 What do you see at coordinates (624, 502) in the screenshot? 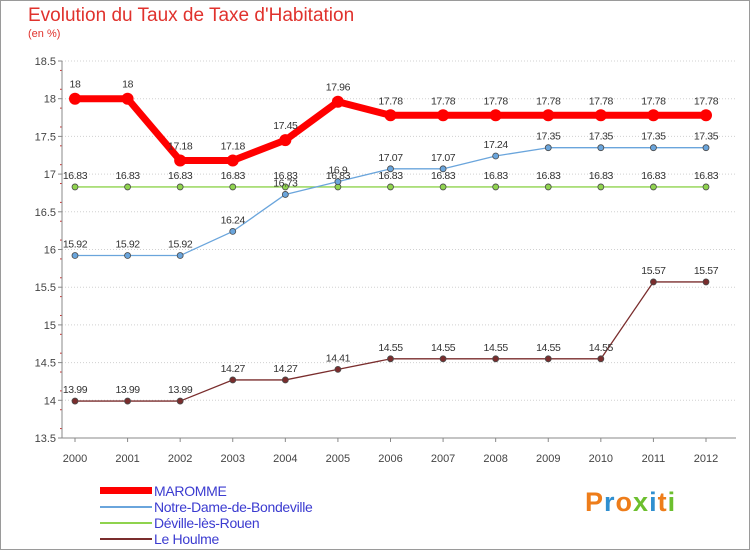
I see `logo-letter: o` at bounding box center [624, 502].